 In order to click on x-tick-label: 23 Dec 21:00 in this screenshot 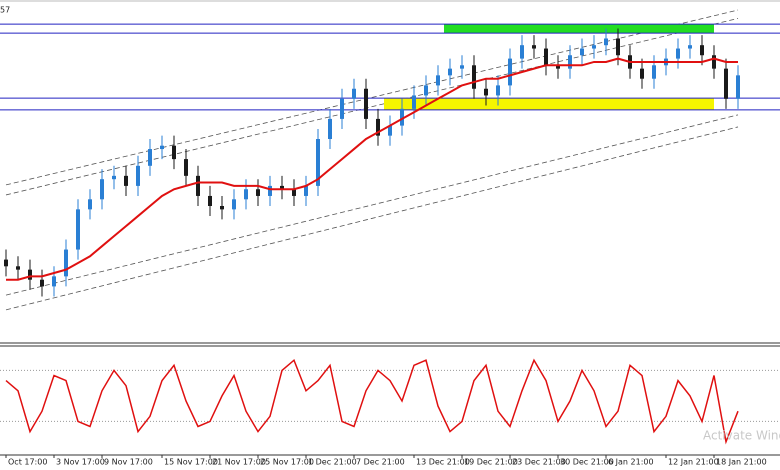, I will do `click(539, 462)`.